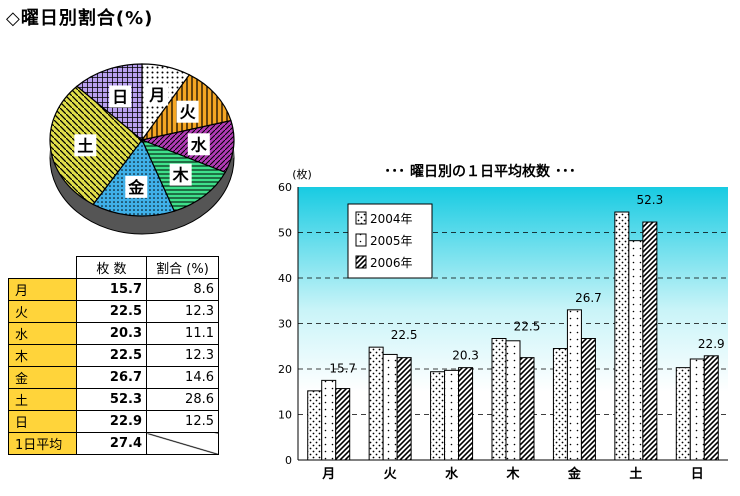 This screenshot has height=496, width=740. Describe the element at coordinates (285, 187) in the screenshot. I see `y-tick-label: 60` at that location.